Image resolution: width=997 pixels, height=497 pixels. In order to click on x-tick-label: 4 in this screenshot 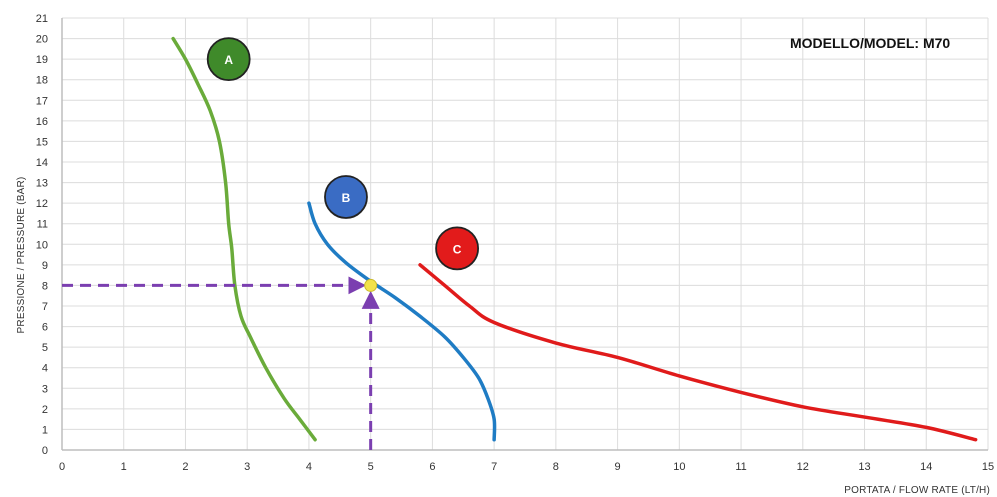, I will do `click(309, 467)`.